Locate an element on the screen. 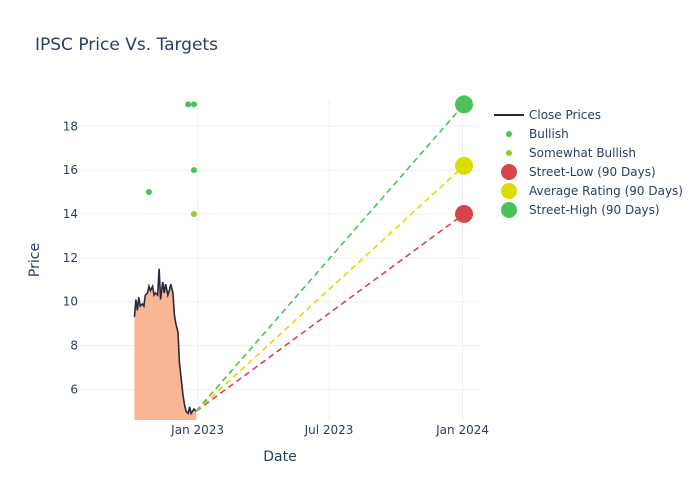 This screenshot has width=700, height=500. close-price-area is located at coordinates (165, 344).